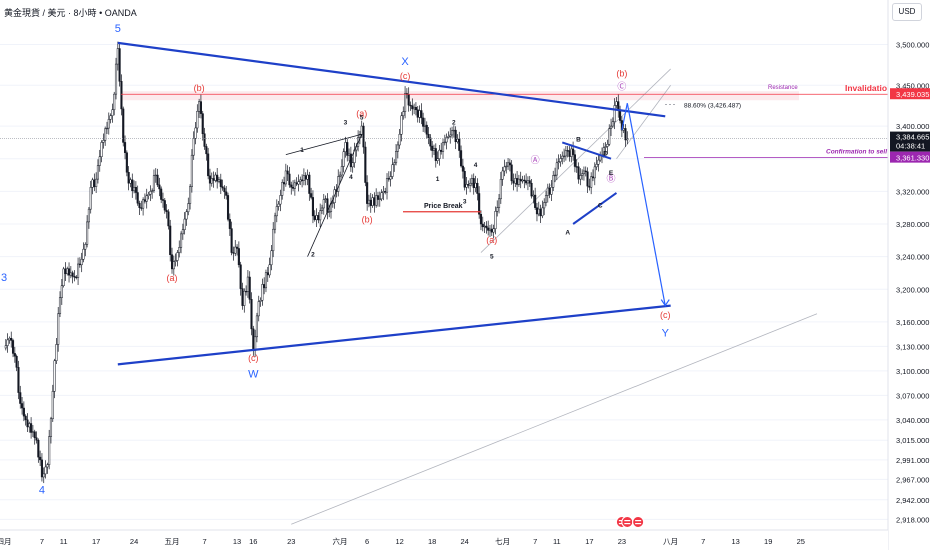  What do you see at coordinates (346, 122) in the screenshot?
I see `wave-label: 3` at bounding box center [346, 122].